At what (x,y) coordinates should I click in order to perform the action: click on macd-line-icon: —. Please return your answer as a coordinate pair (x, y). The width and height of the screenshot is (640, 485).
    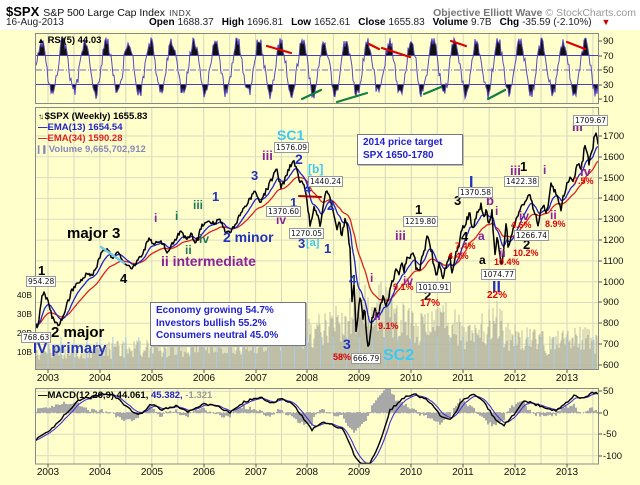
    Looking at the image, I should click on (43, 395).